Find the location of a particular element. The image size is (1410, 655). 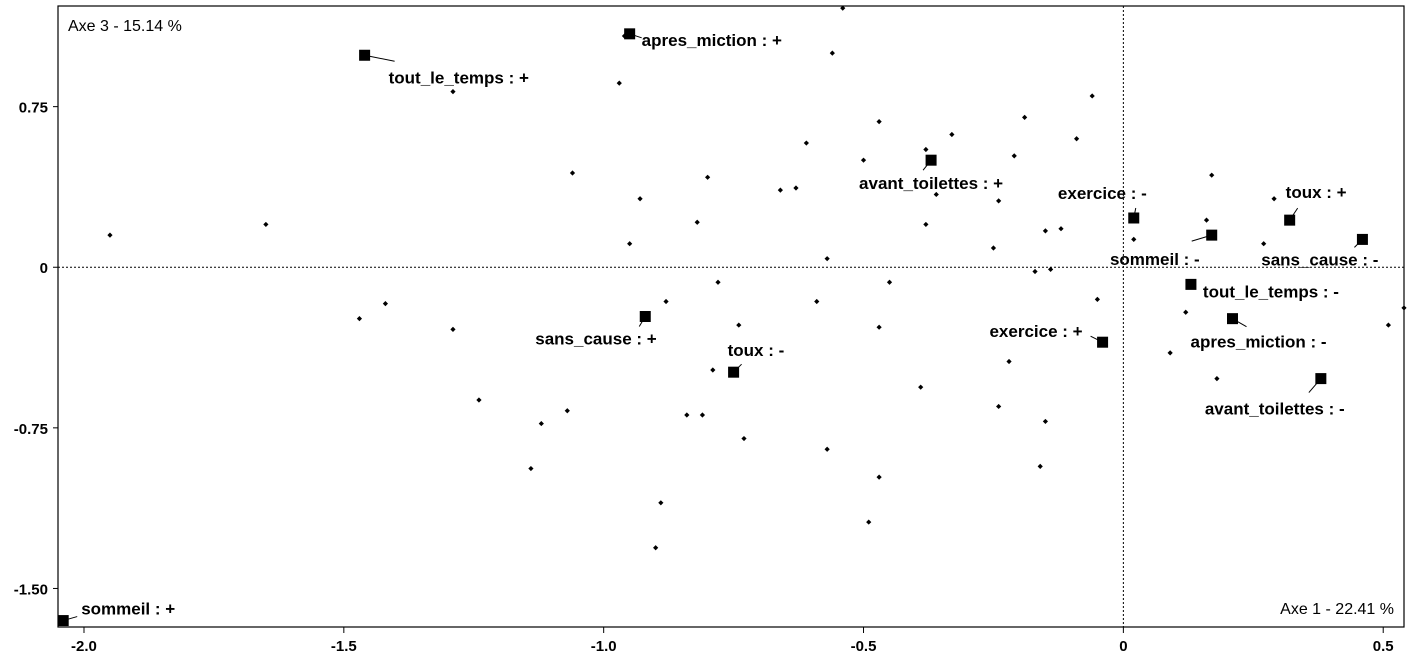

category-label: sommeil : - is located at coordinates (1155, 259).